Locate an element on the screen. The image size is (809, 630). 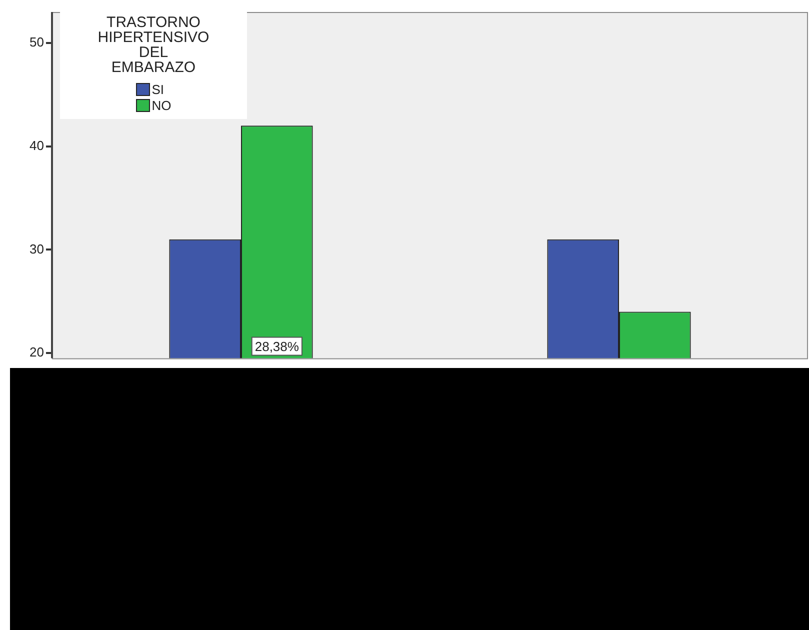
legend-label: NO is located at coordinates (162, 105).